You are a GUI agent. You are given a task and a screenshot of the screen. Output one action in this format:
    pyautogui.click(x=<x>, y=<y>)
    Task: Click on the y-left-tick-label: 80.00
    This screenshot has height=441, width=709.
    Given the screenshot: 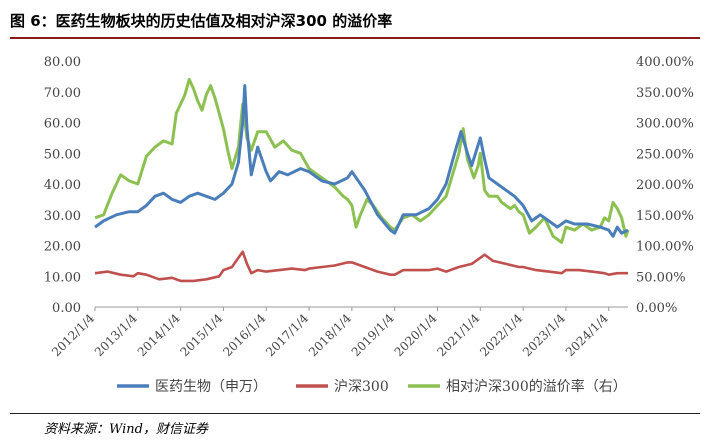 What is the action you would take?
    pyautogui.click(x=62, y=62)
    